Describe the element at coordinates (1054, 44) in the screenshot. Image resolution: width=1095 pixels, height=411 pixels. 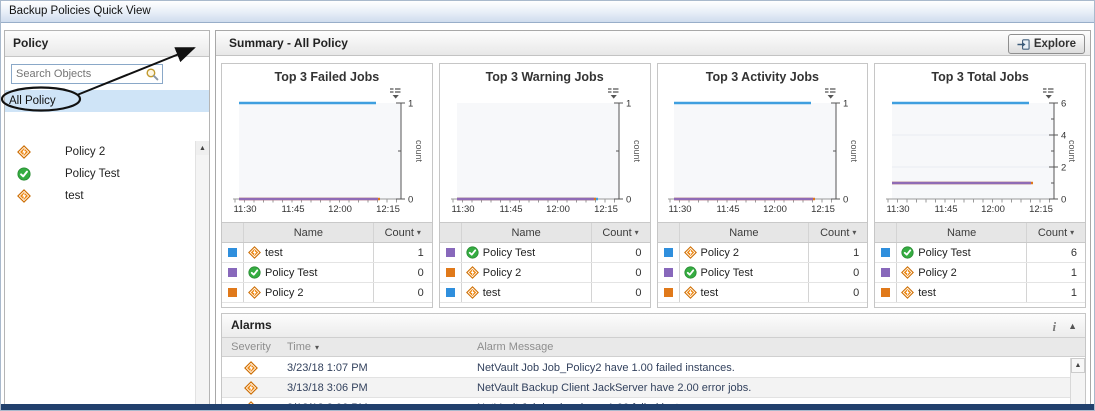
I see `explore-label: Explore` at that location.